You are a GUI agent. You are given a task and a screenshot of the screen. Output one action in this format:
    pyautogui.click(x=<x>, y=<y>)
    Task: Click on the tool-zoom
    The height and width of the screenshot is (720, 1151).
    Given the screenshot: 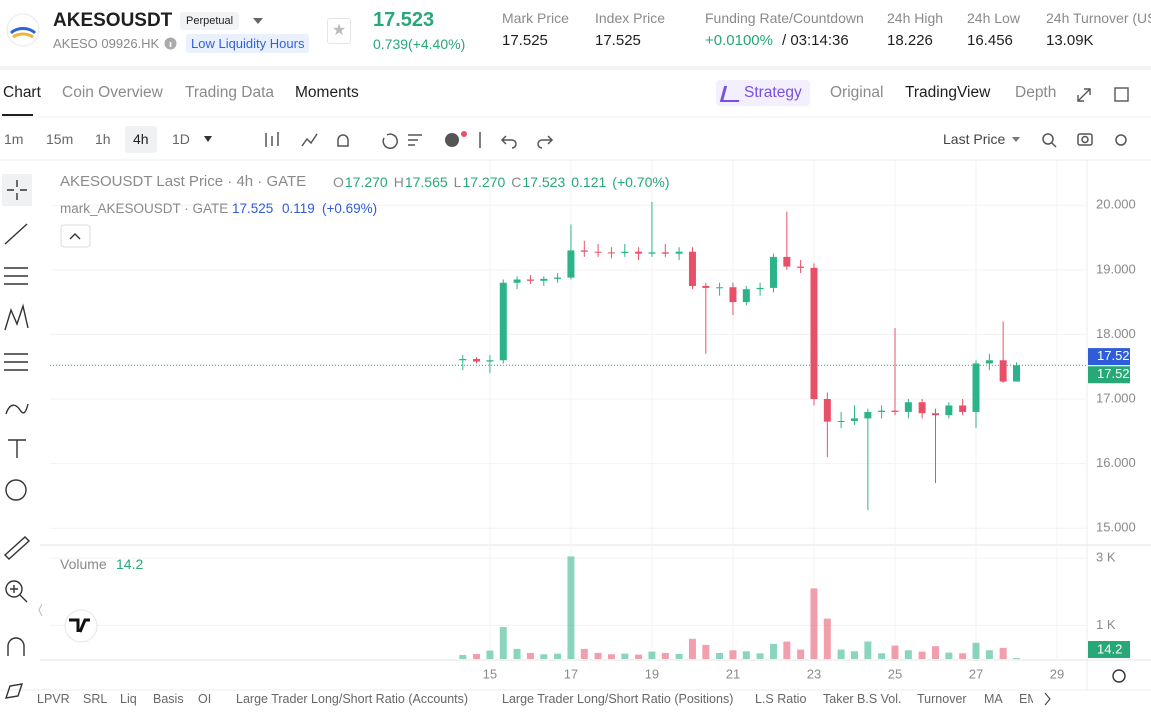 What is the action you would take?
    pyautogui.click(x=14, y=589)
    